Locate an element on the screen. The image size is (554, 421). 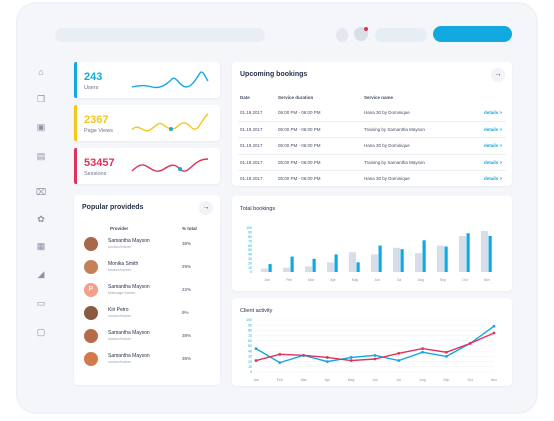
column-header: % total is located at coordinates (189, 228).